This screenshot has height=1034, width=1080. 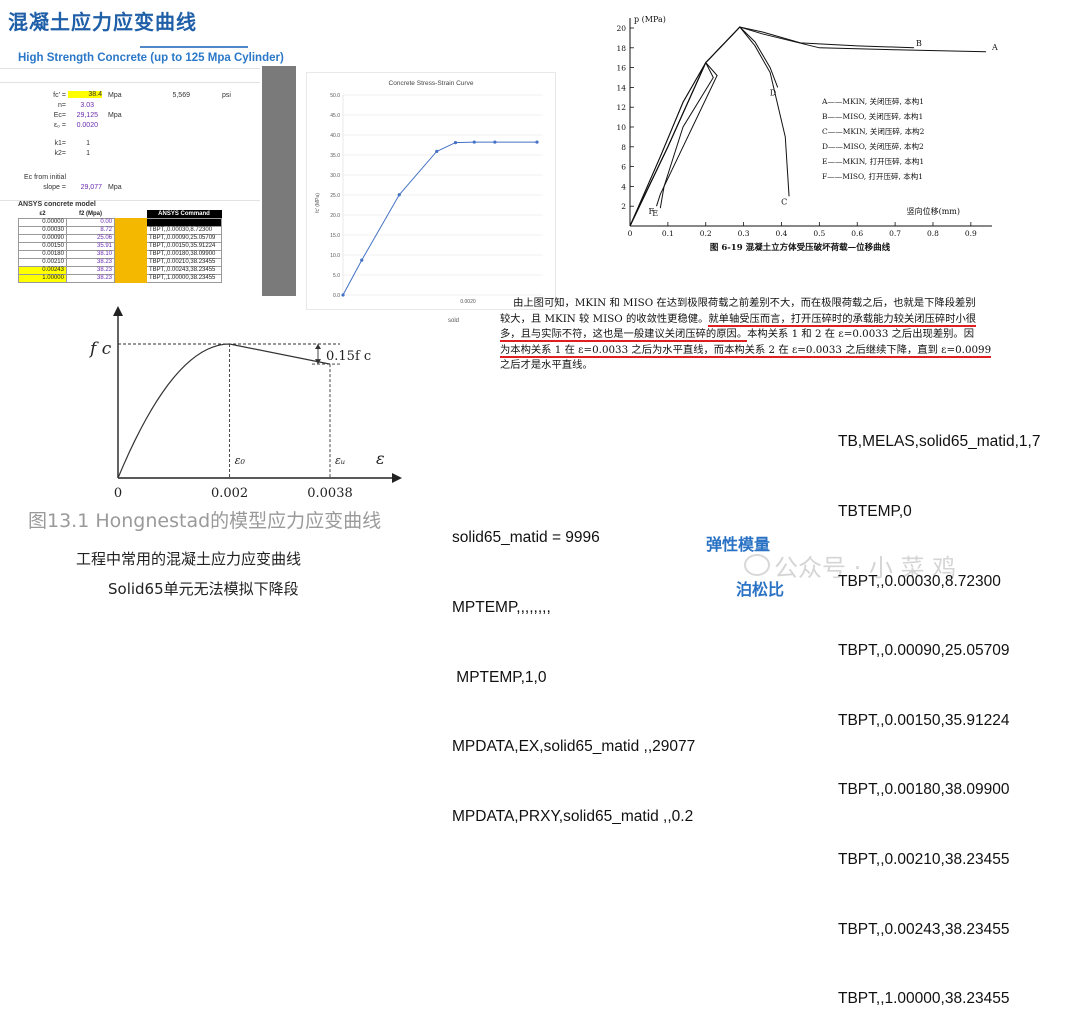 What do you see at coordinates (971, 233) in the screenshot?
I see `mkin-x-tick: 0.9` at bounding box center [971, 233].